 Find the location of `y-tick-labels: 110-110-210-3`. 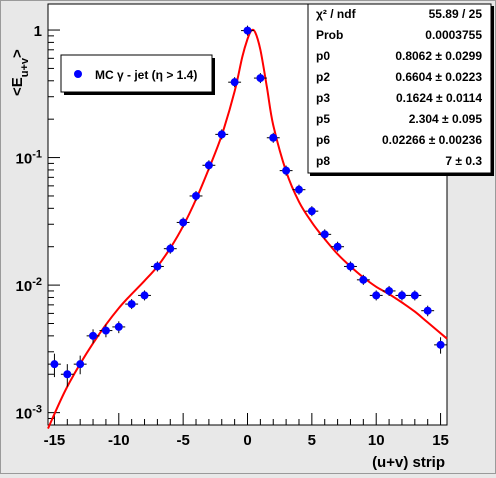

y-tick-labels: 110-110-210-3 is located at coordinates (29, 223).